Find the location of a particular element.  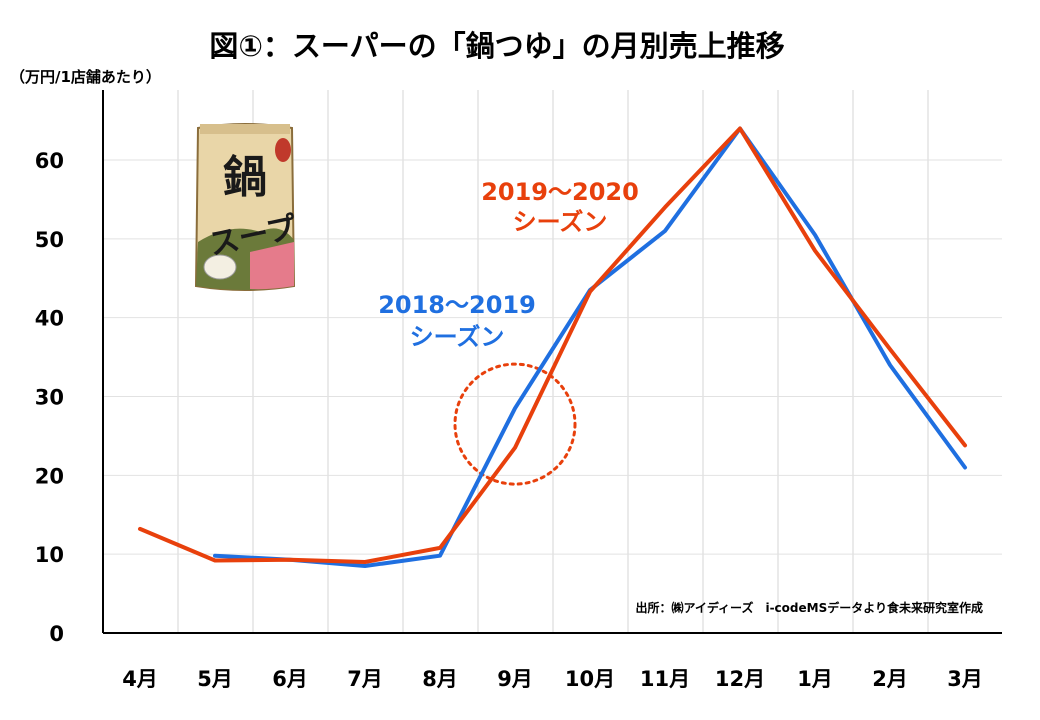

y-tick-40: 40 is located at coordinates (49, 319).